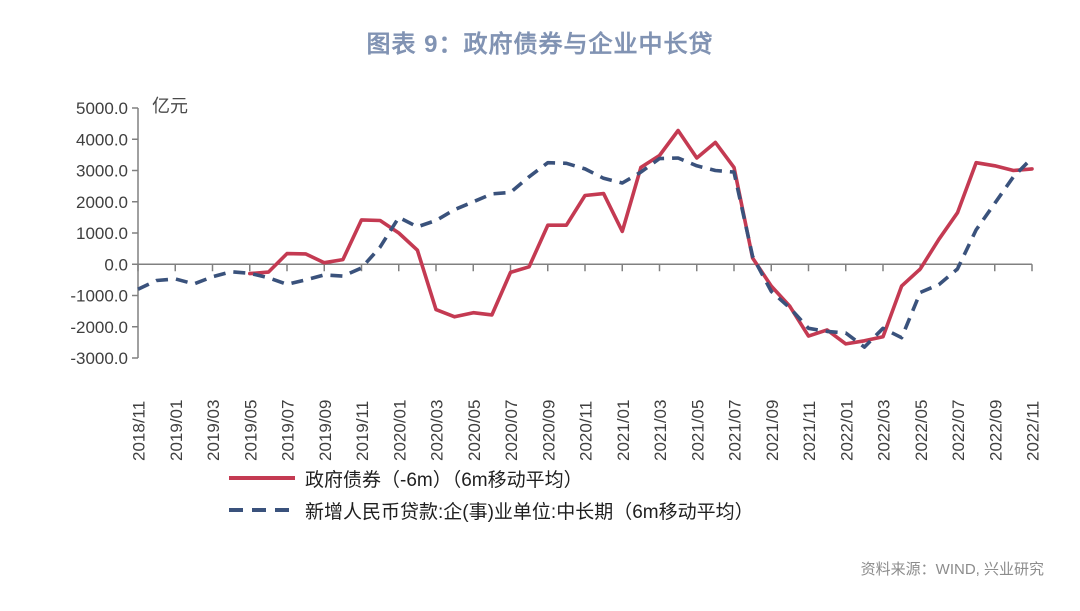 The height and width of the screenshot is (611, 1080). I want to click on x-tick-label: 2021/03, so click(660, 430).